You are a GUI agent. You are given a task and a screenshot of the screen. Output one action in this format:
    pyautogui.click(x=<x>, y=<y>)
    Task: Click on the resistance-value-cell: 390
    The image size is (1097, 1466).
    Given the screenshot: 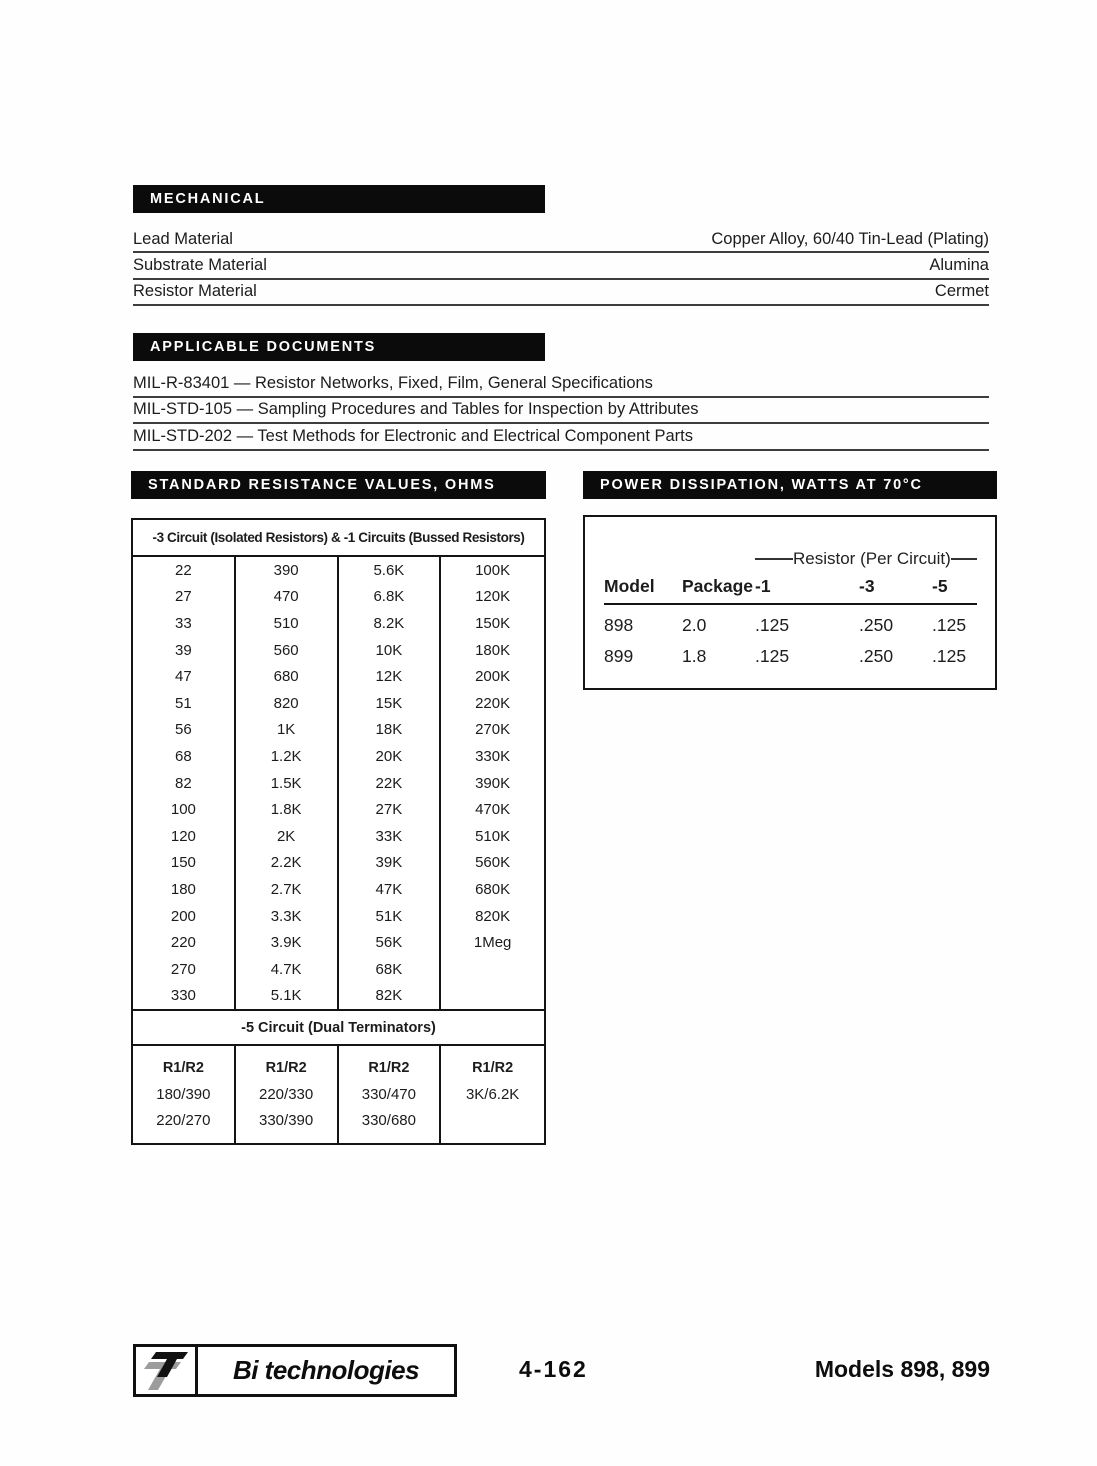 What is the action you would take?
    pyautogui.click(x=287, y=570)
    